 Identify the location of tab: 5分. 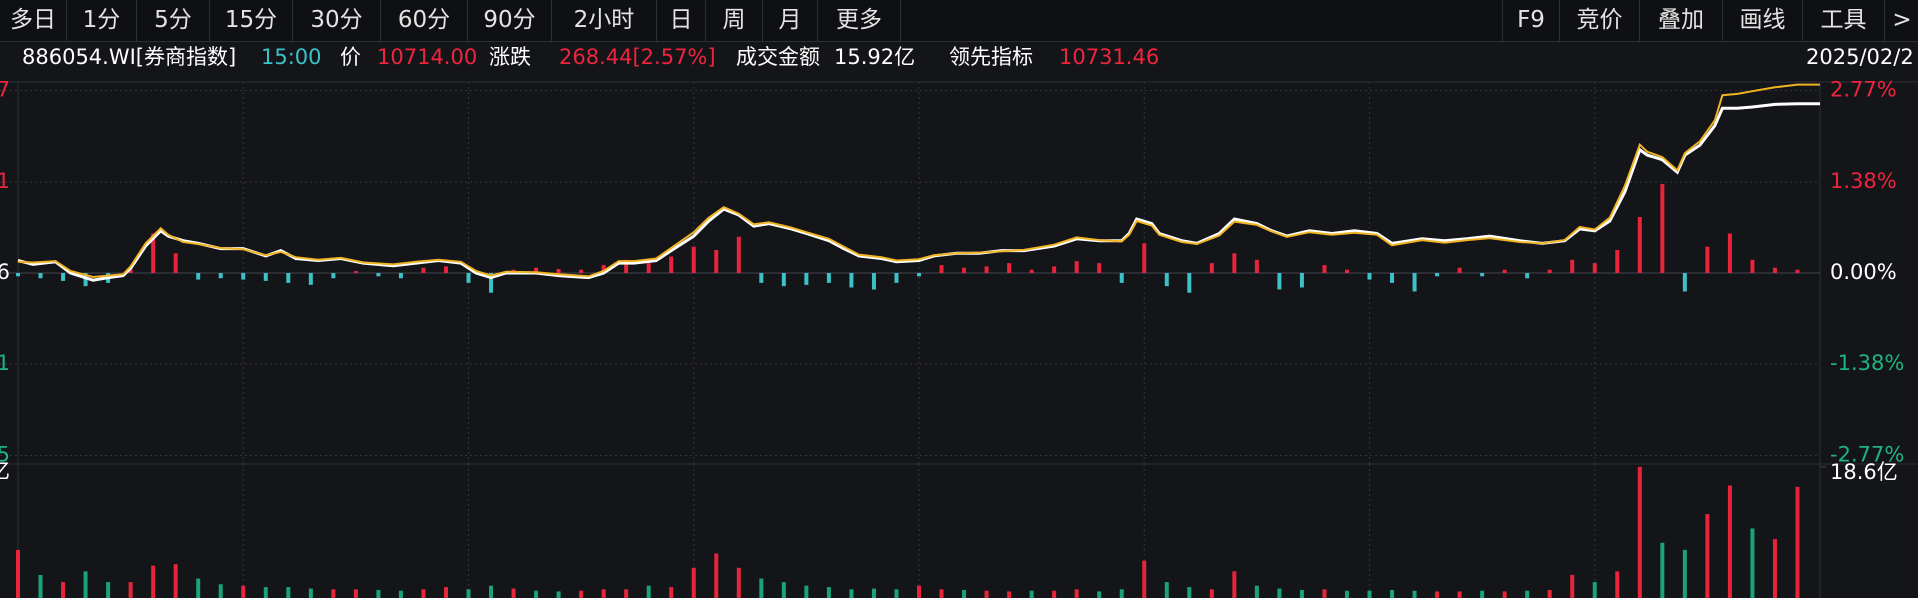
(173, 20).